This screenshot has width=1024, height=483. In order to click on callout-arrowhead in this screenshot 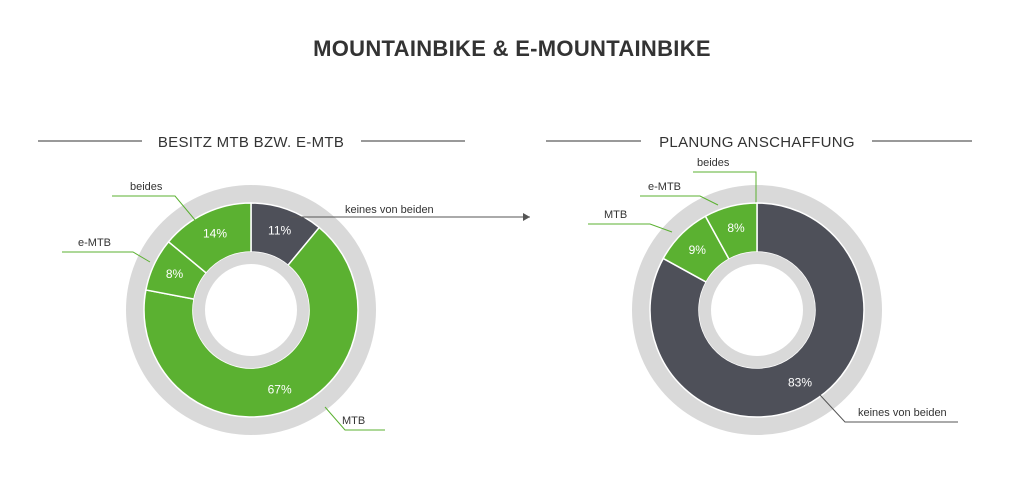, I will do `click(526, 217)`.